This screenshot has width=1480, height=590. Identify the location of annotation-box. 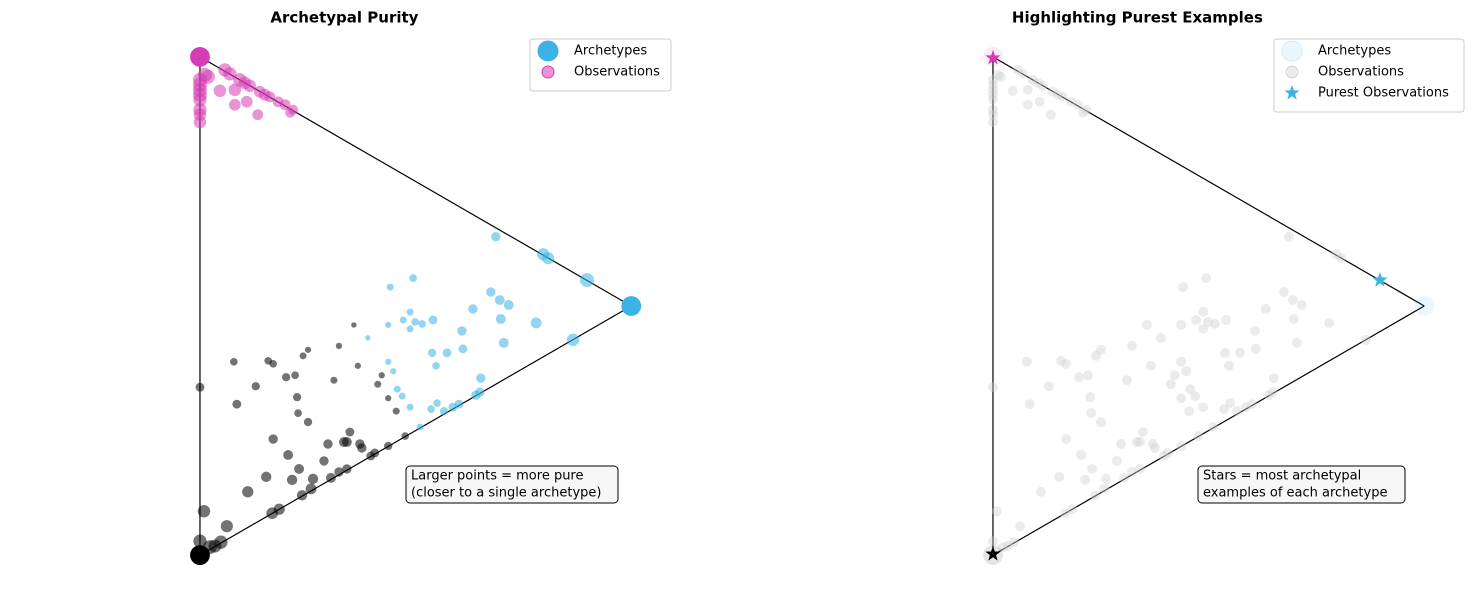
(512, 484).